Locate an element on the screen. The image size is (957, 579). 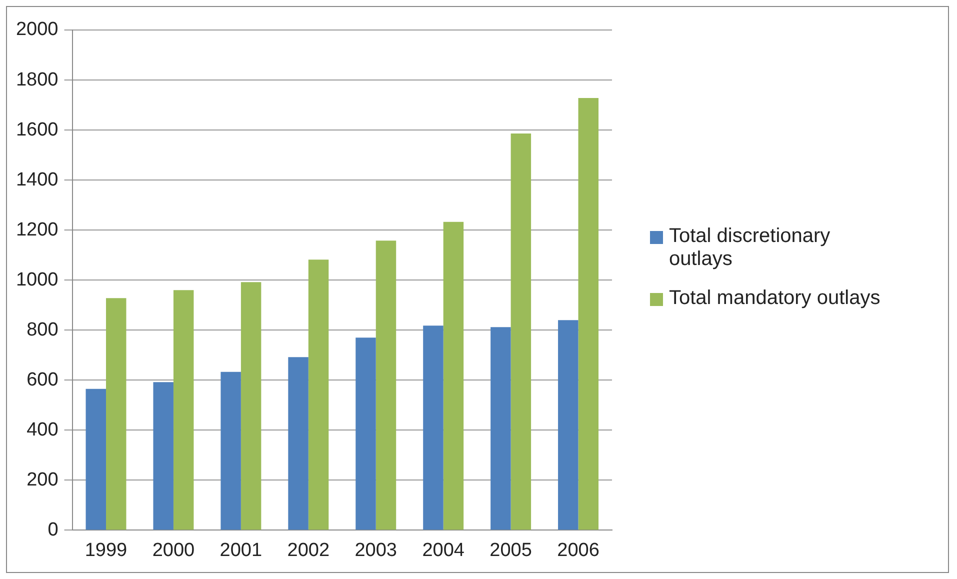
x-tick-label: 2003 is located at coordinates (376, 550).